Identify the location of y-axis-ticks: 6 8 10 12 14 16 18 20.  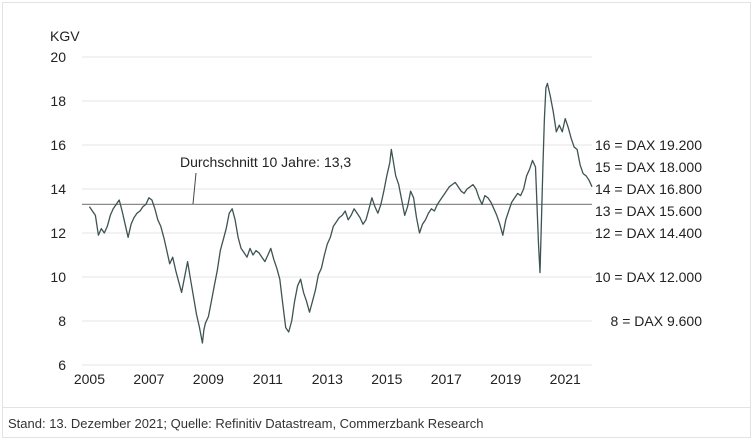
(58, 211).